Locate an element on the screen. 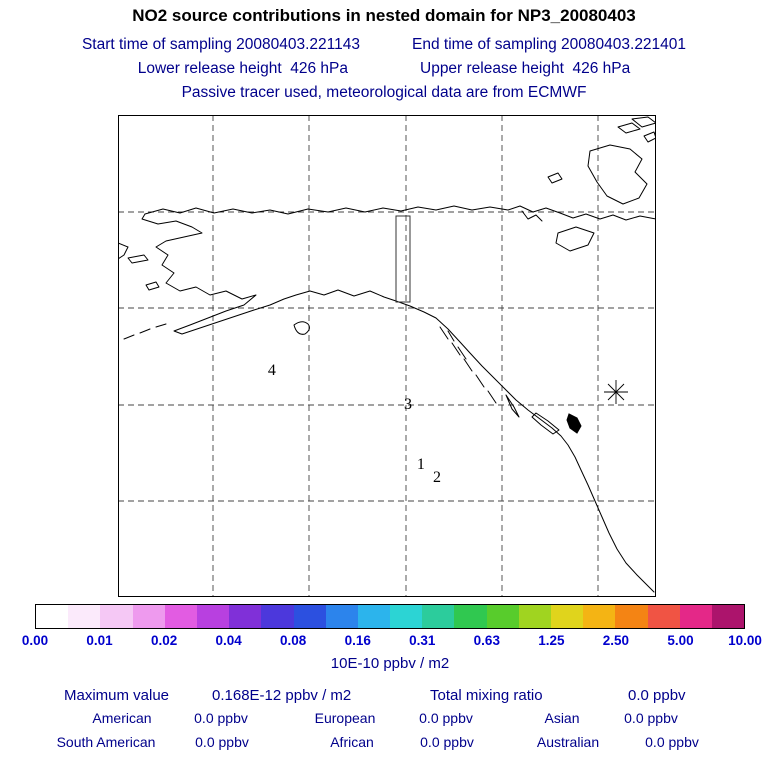  colorbar-tick: 0.04 is located at coordinates (228, 640).